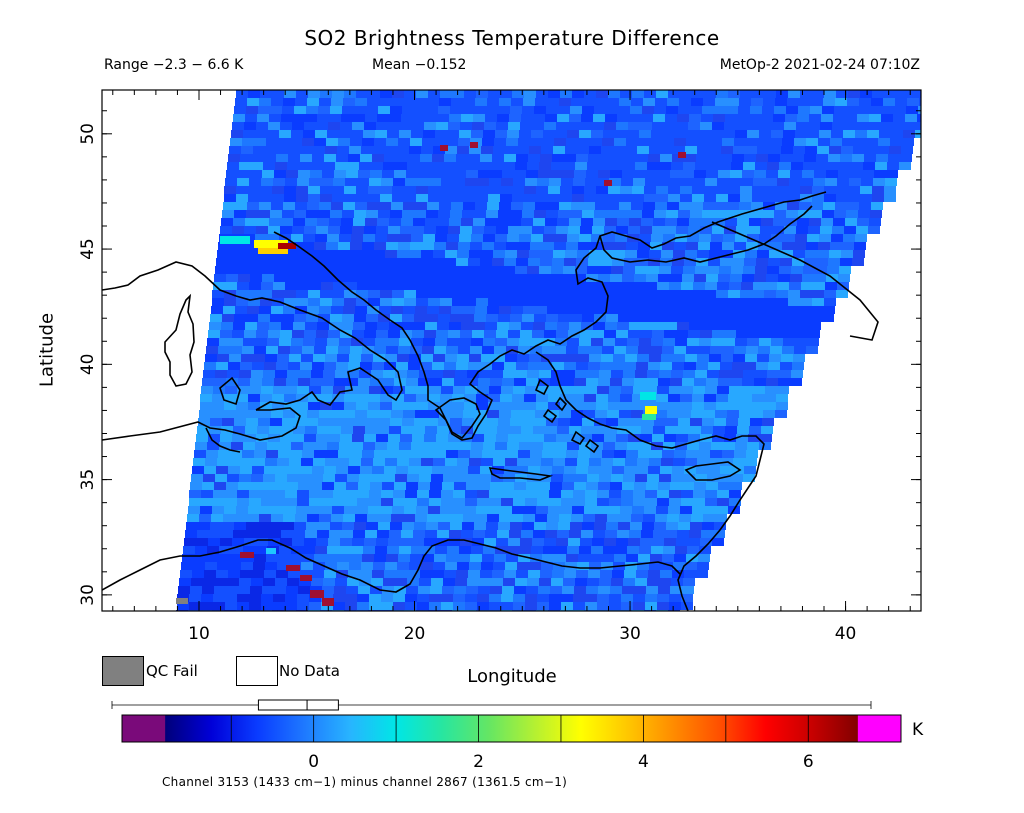 Image resolution: width=1024 pixels, height=813 pixels. Describe the element at coordinates (199, 634) in the screenshot. I see `x-tick-label: 10` at that location.